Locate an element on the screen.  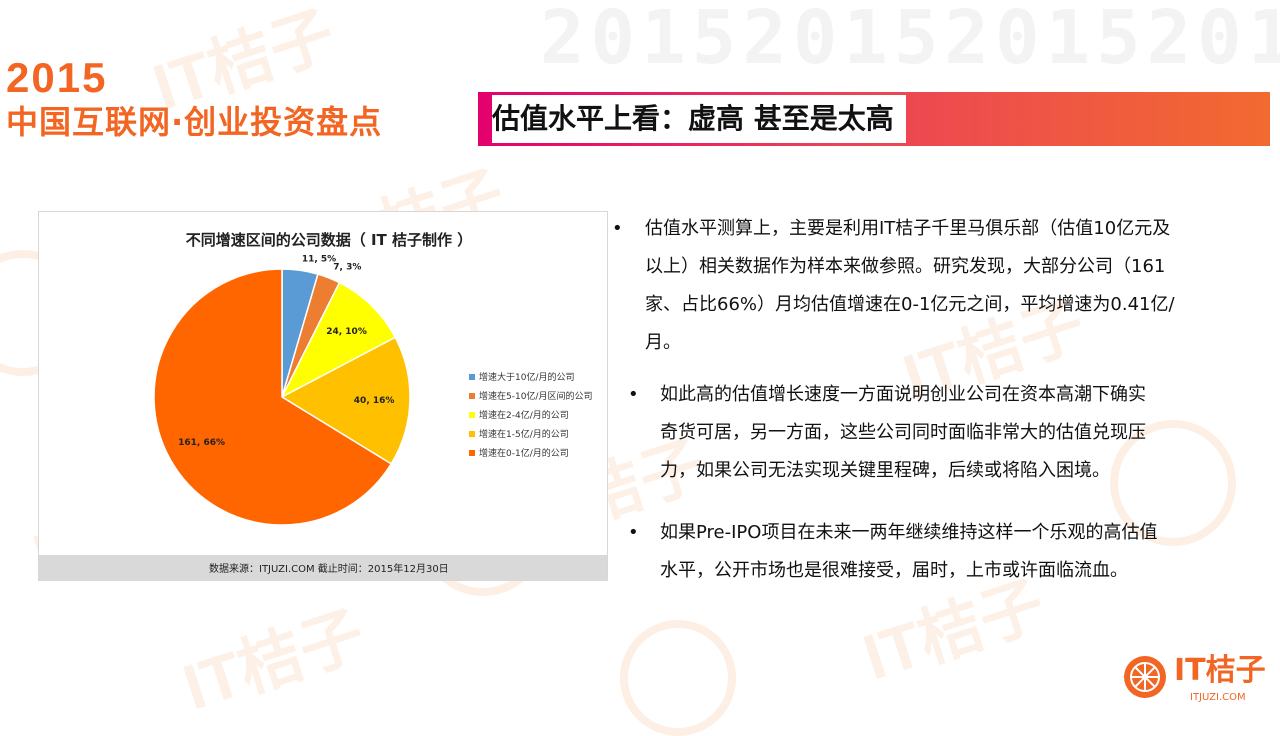
bullet-line: 家、占比66%）月均估值增速在0-1亿元之间，平均增速为0.41亿/ is located at coordinates (910, 304).